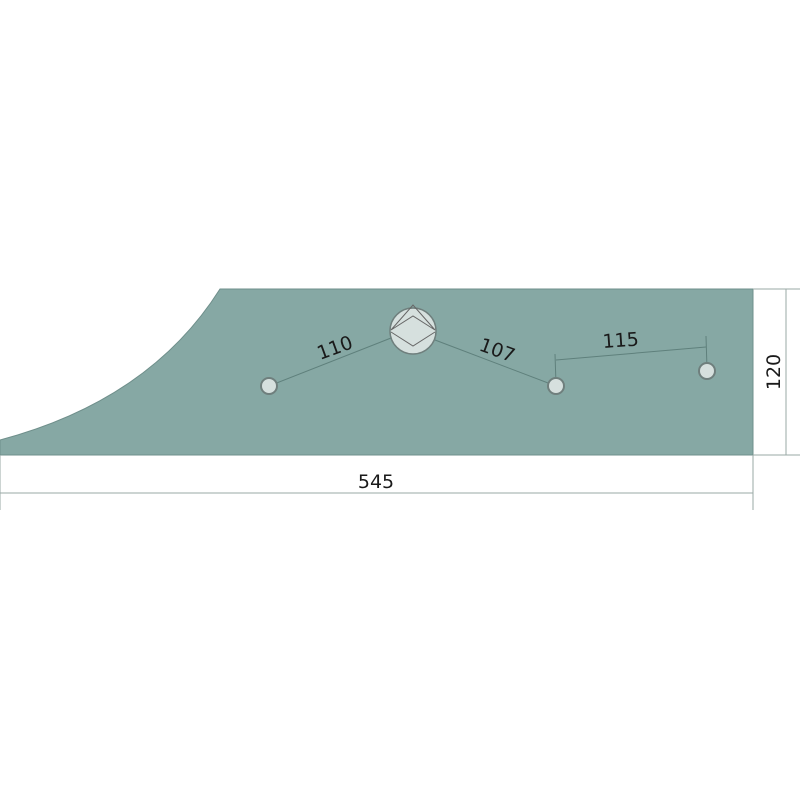 Image resolution: width=800 pixels, height=800 pixels. I want to click on label-120: 120, so click(774, 372).